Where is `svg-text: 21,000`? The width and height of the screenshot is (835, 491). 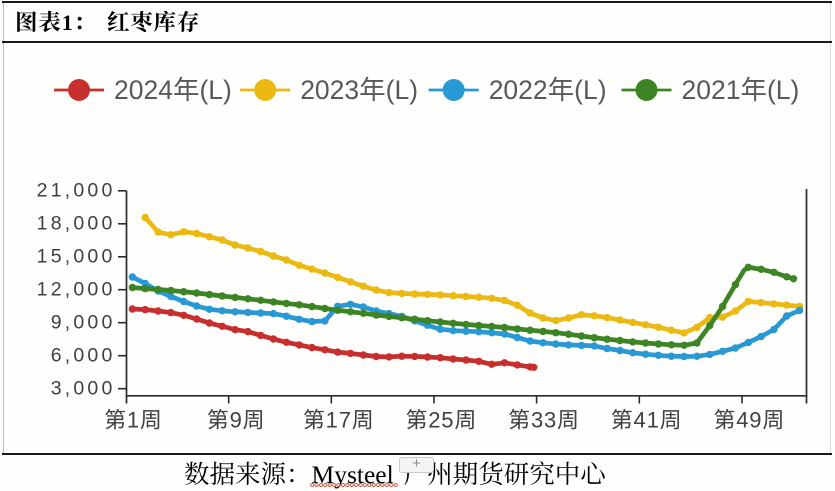 svg-text: 21,000 is located at coordinates (76, 191).